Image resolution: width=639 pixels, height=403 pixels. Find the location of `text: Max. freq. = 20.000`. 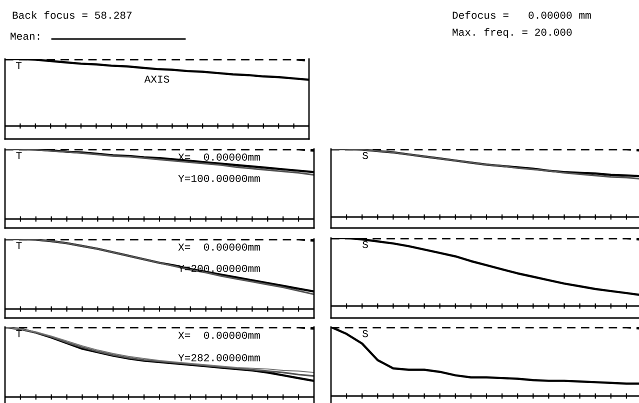

text: Max. freq. = 20.000 is located at coordinates (512, 33).